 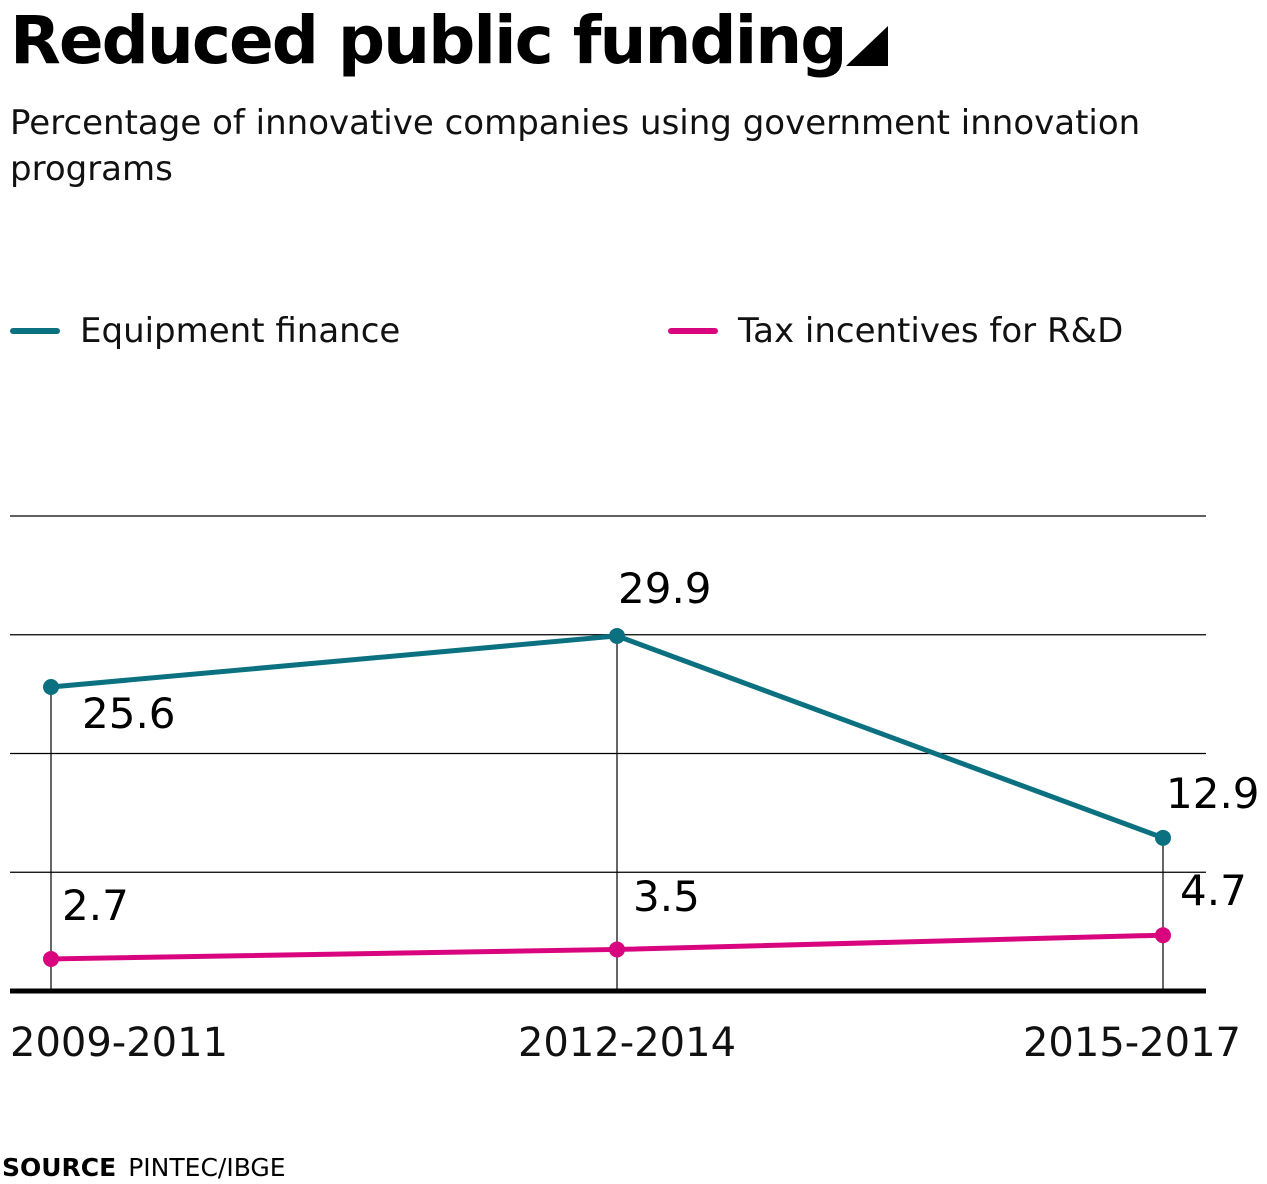 I want to click on x-tick-label: 2015-2017, so click(x=1132, y=1043).